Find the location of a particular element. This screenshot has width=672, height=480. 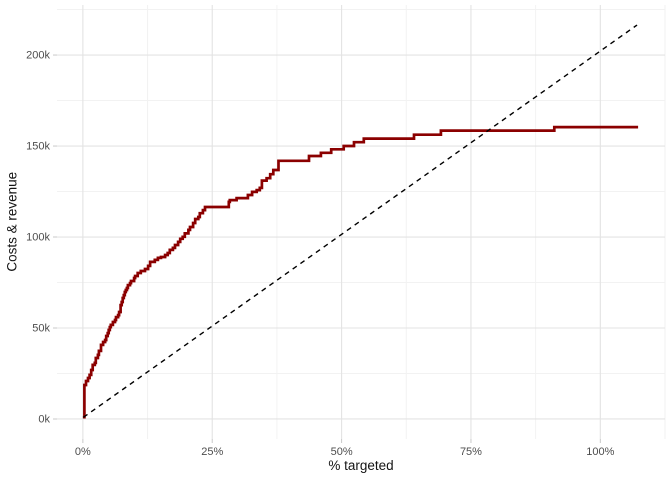

x-tick-label: 100% is located at coordinates (600, 452).